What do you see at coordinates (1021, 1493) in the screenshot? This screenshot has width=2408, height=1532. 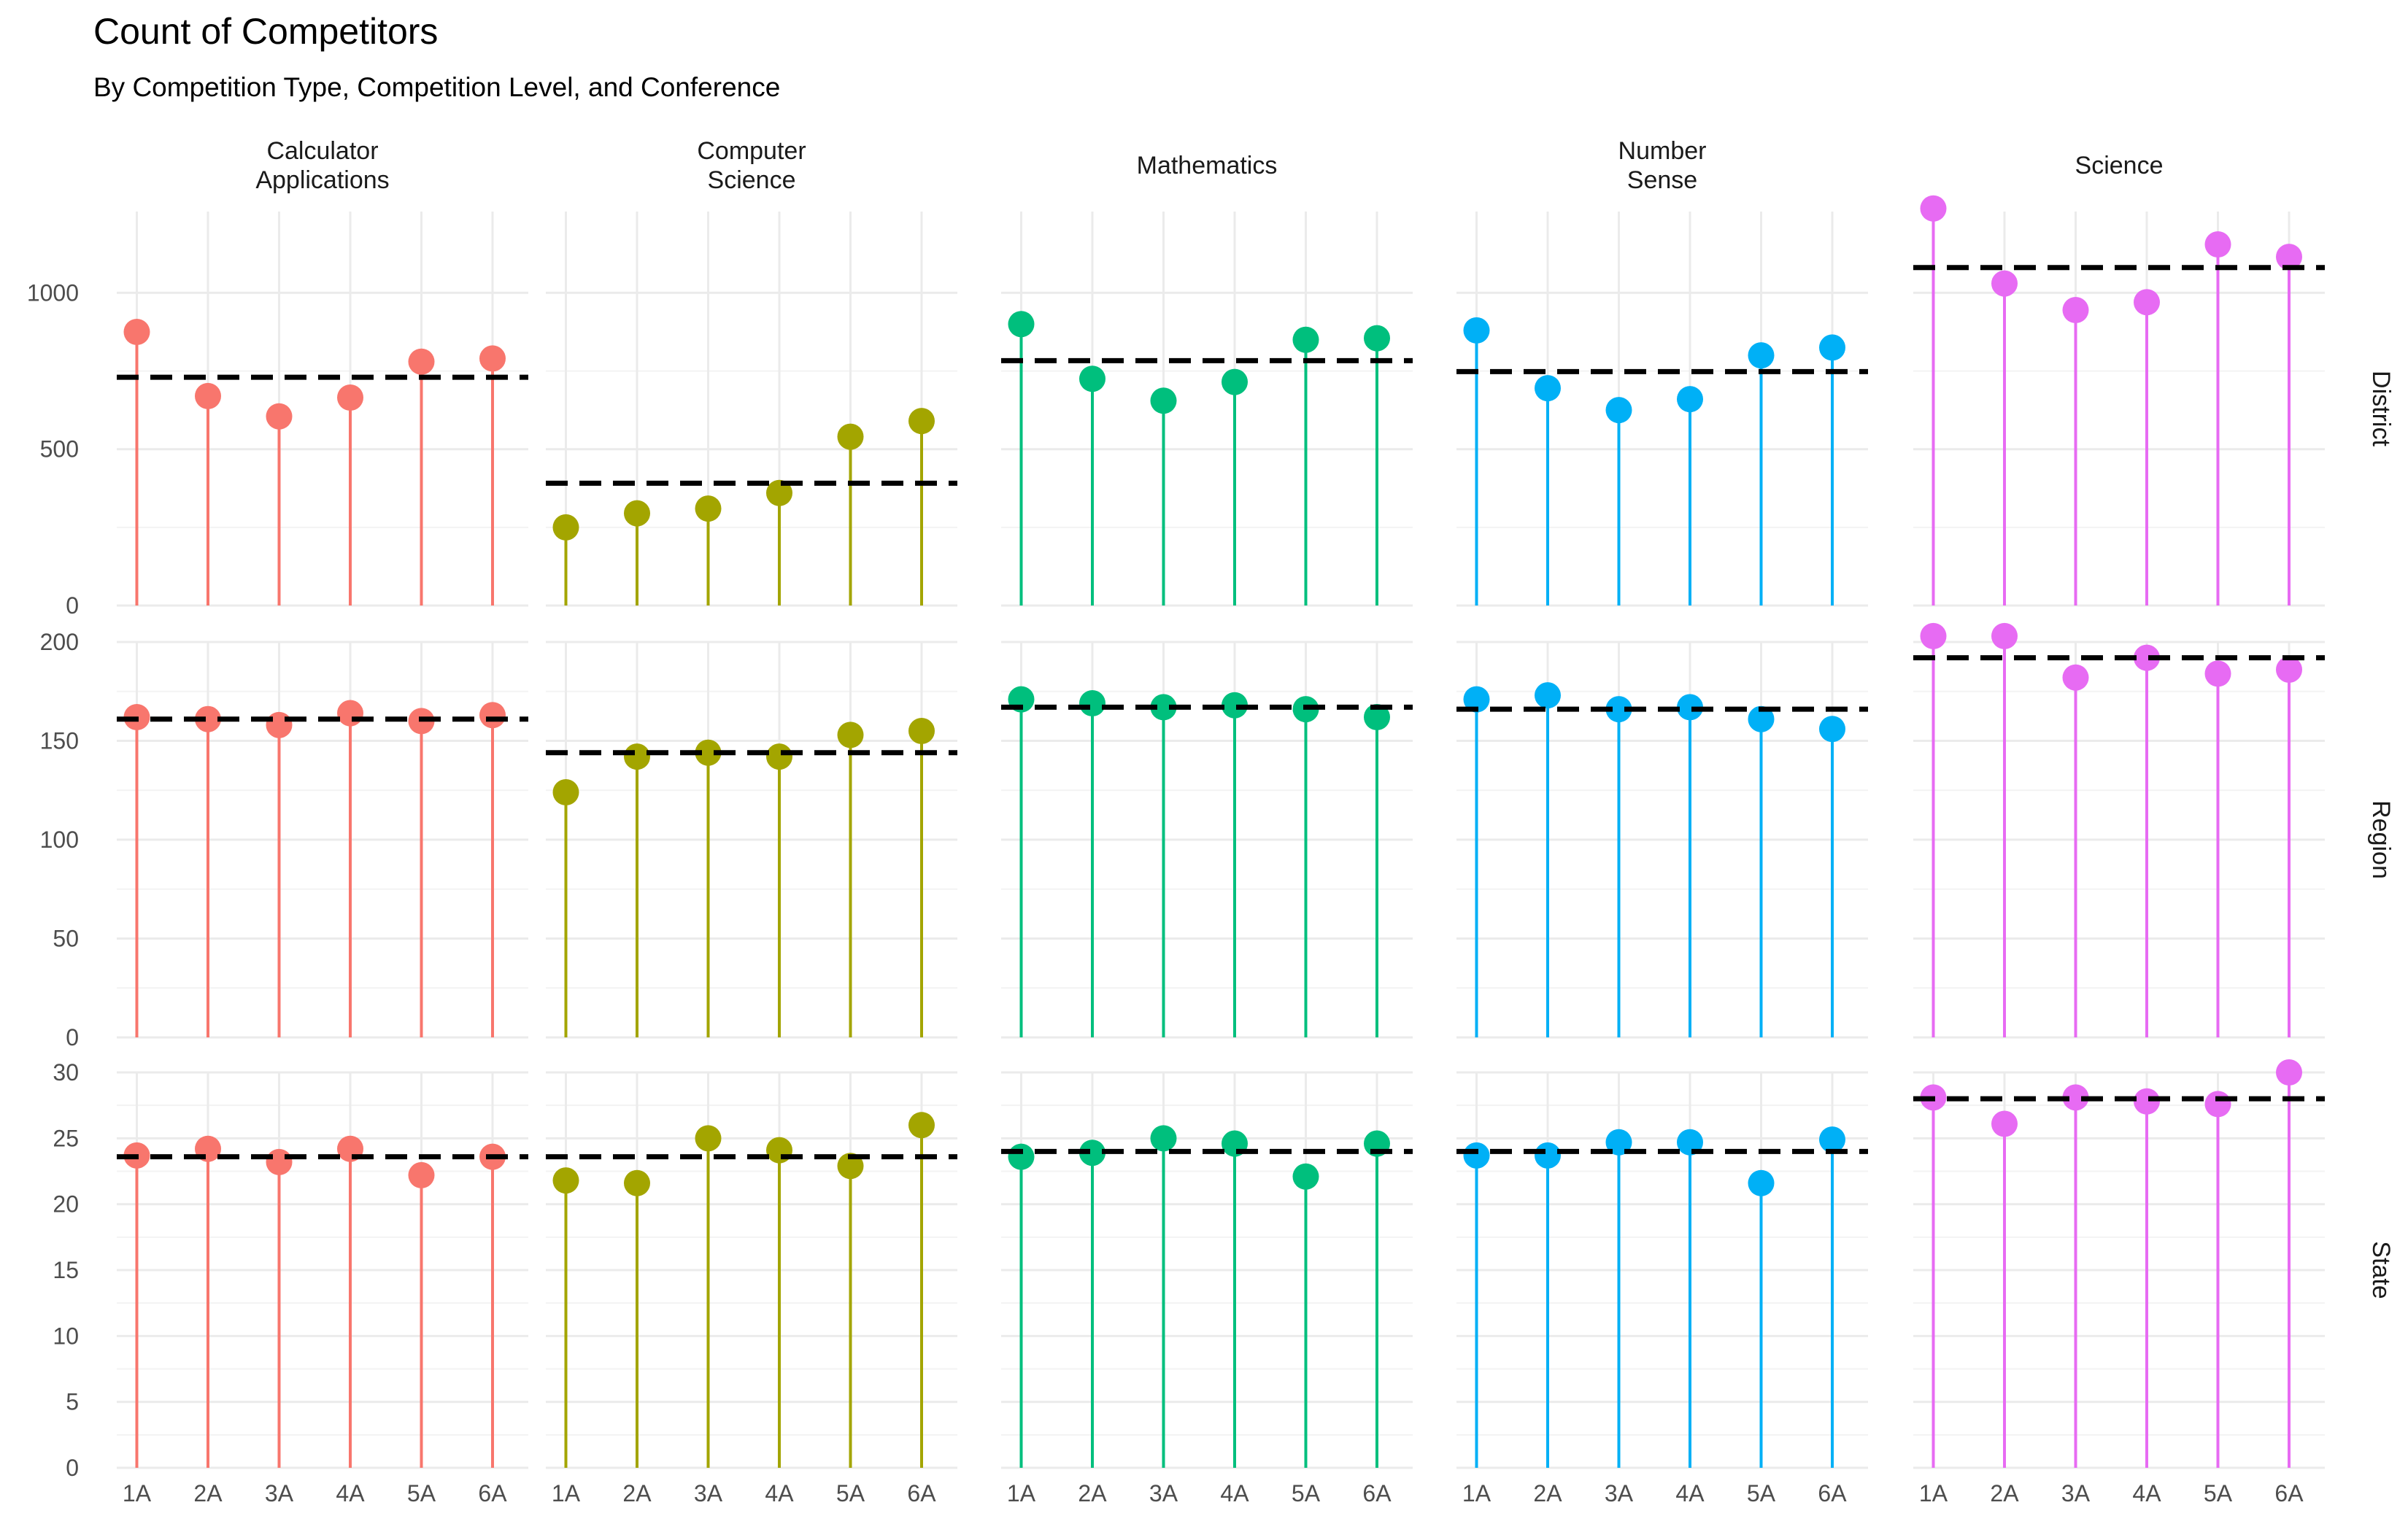 I see `x-tick-mathematics-1a: 1A` at bounding box center [1021, 1493].